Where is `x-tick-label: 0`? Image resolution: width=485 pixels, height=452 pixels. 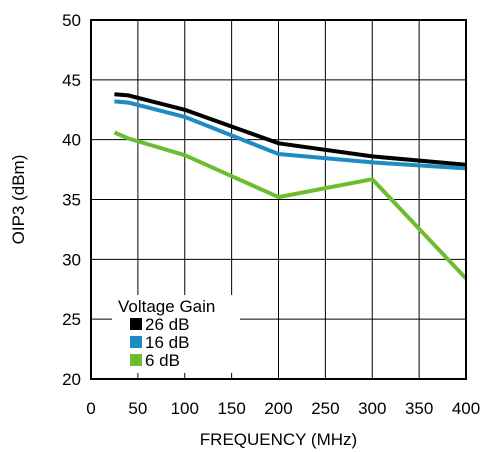
x-tick-label: 0 is located at coordinates (90, 408).